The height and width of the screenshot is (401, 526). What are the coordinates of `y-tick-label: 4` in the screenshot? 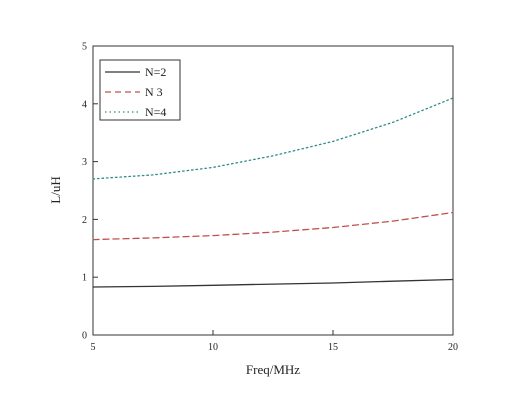 It's located at (84, 104).